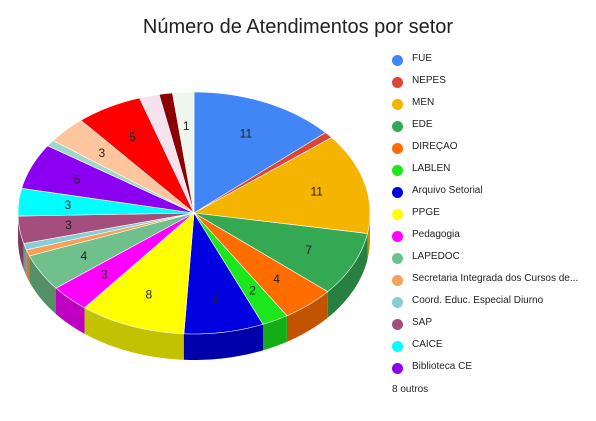 Image resolution: width=596 pixels, height=421 pixels. I want to click on data-label-10: 3, so click(67, 205).